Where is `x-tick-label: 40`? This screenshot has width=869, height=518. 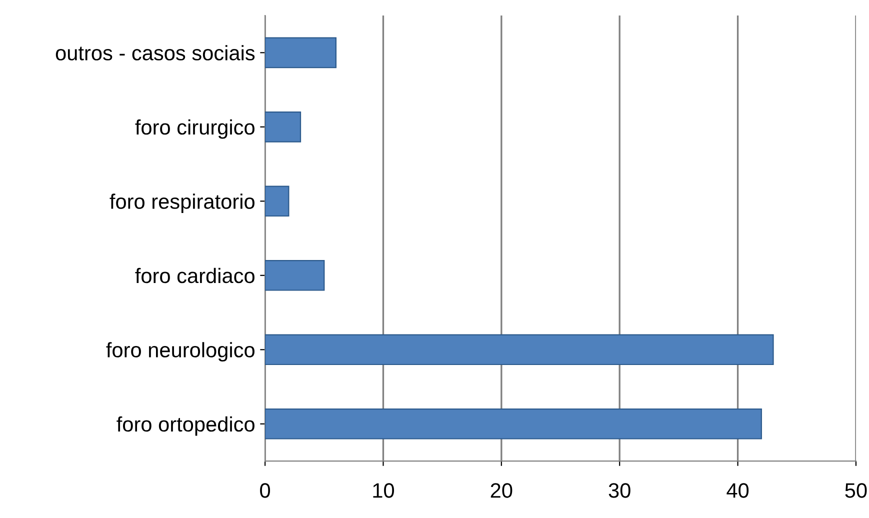
x-tick-label: 40 is located at coordinates (737, 490).